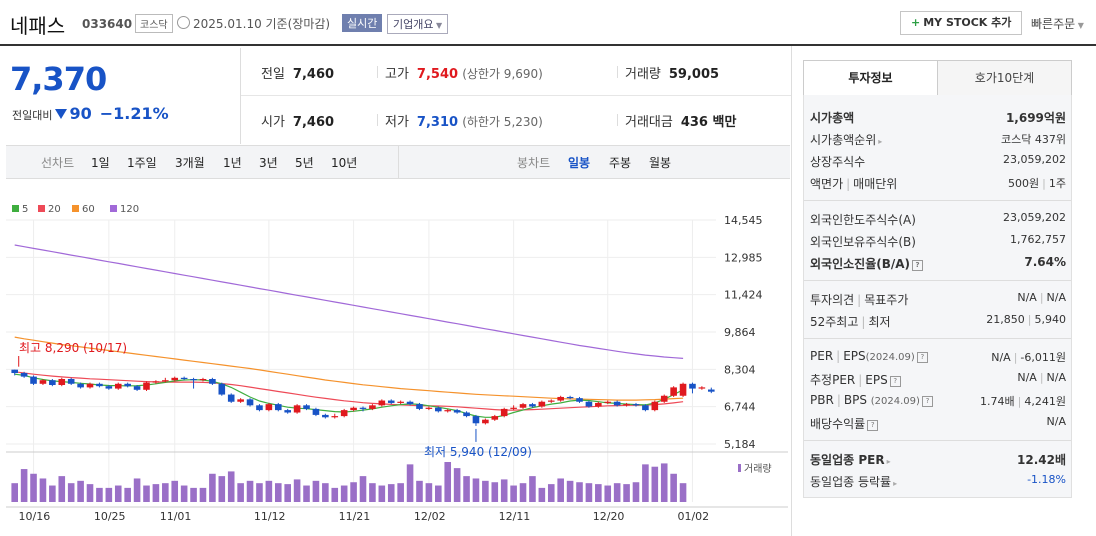  I want to click on max-annotation: 최고 8,290 (10/17), so click(73, 348).